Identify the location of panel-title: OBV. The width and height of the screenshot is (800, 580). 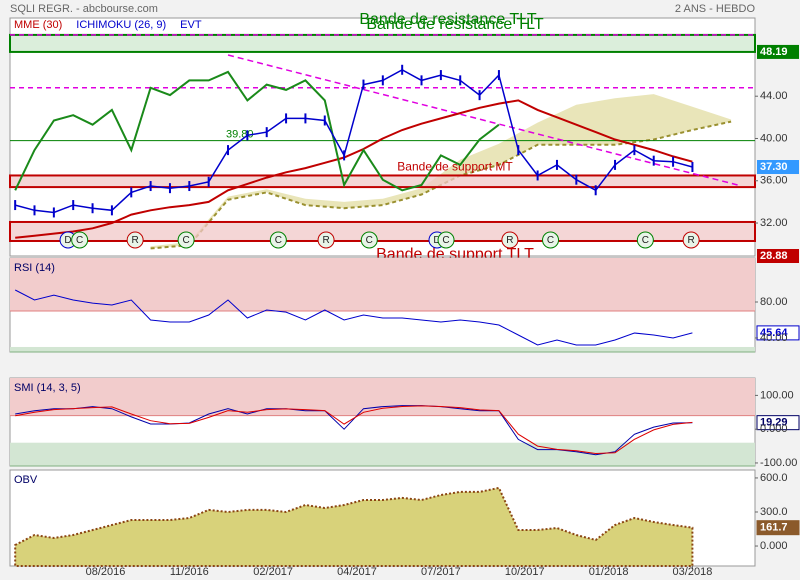
(26, 480).